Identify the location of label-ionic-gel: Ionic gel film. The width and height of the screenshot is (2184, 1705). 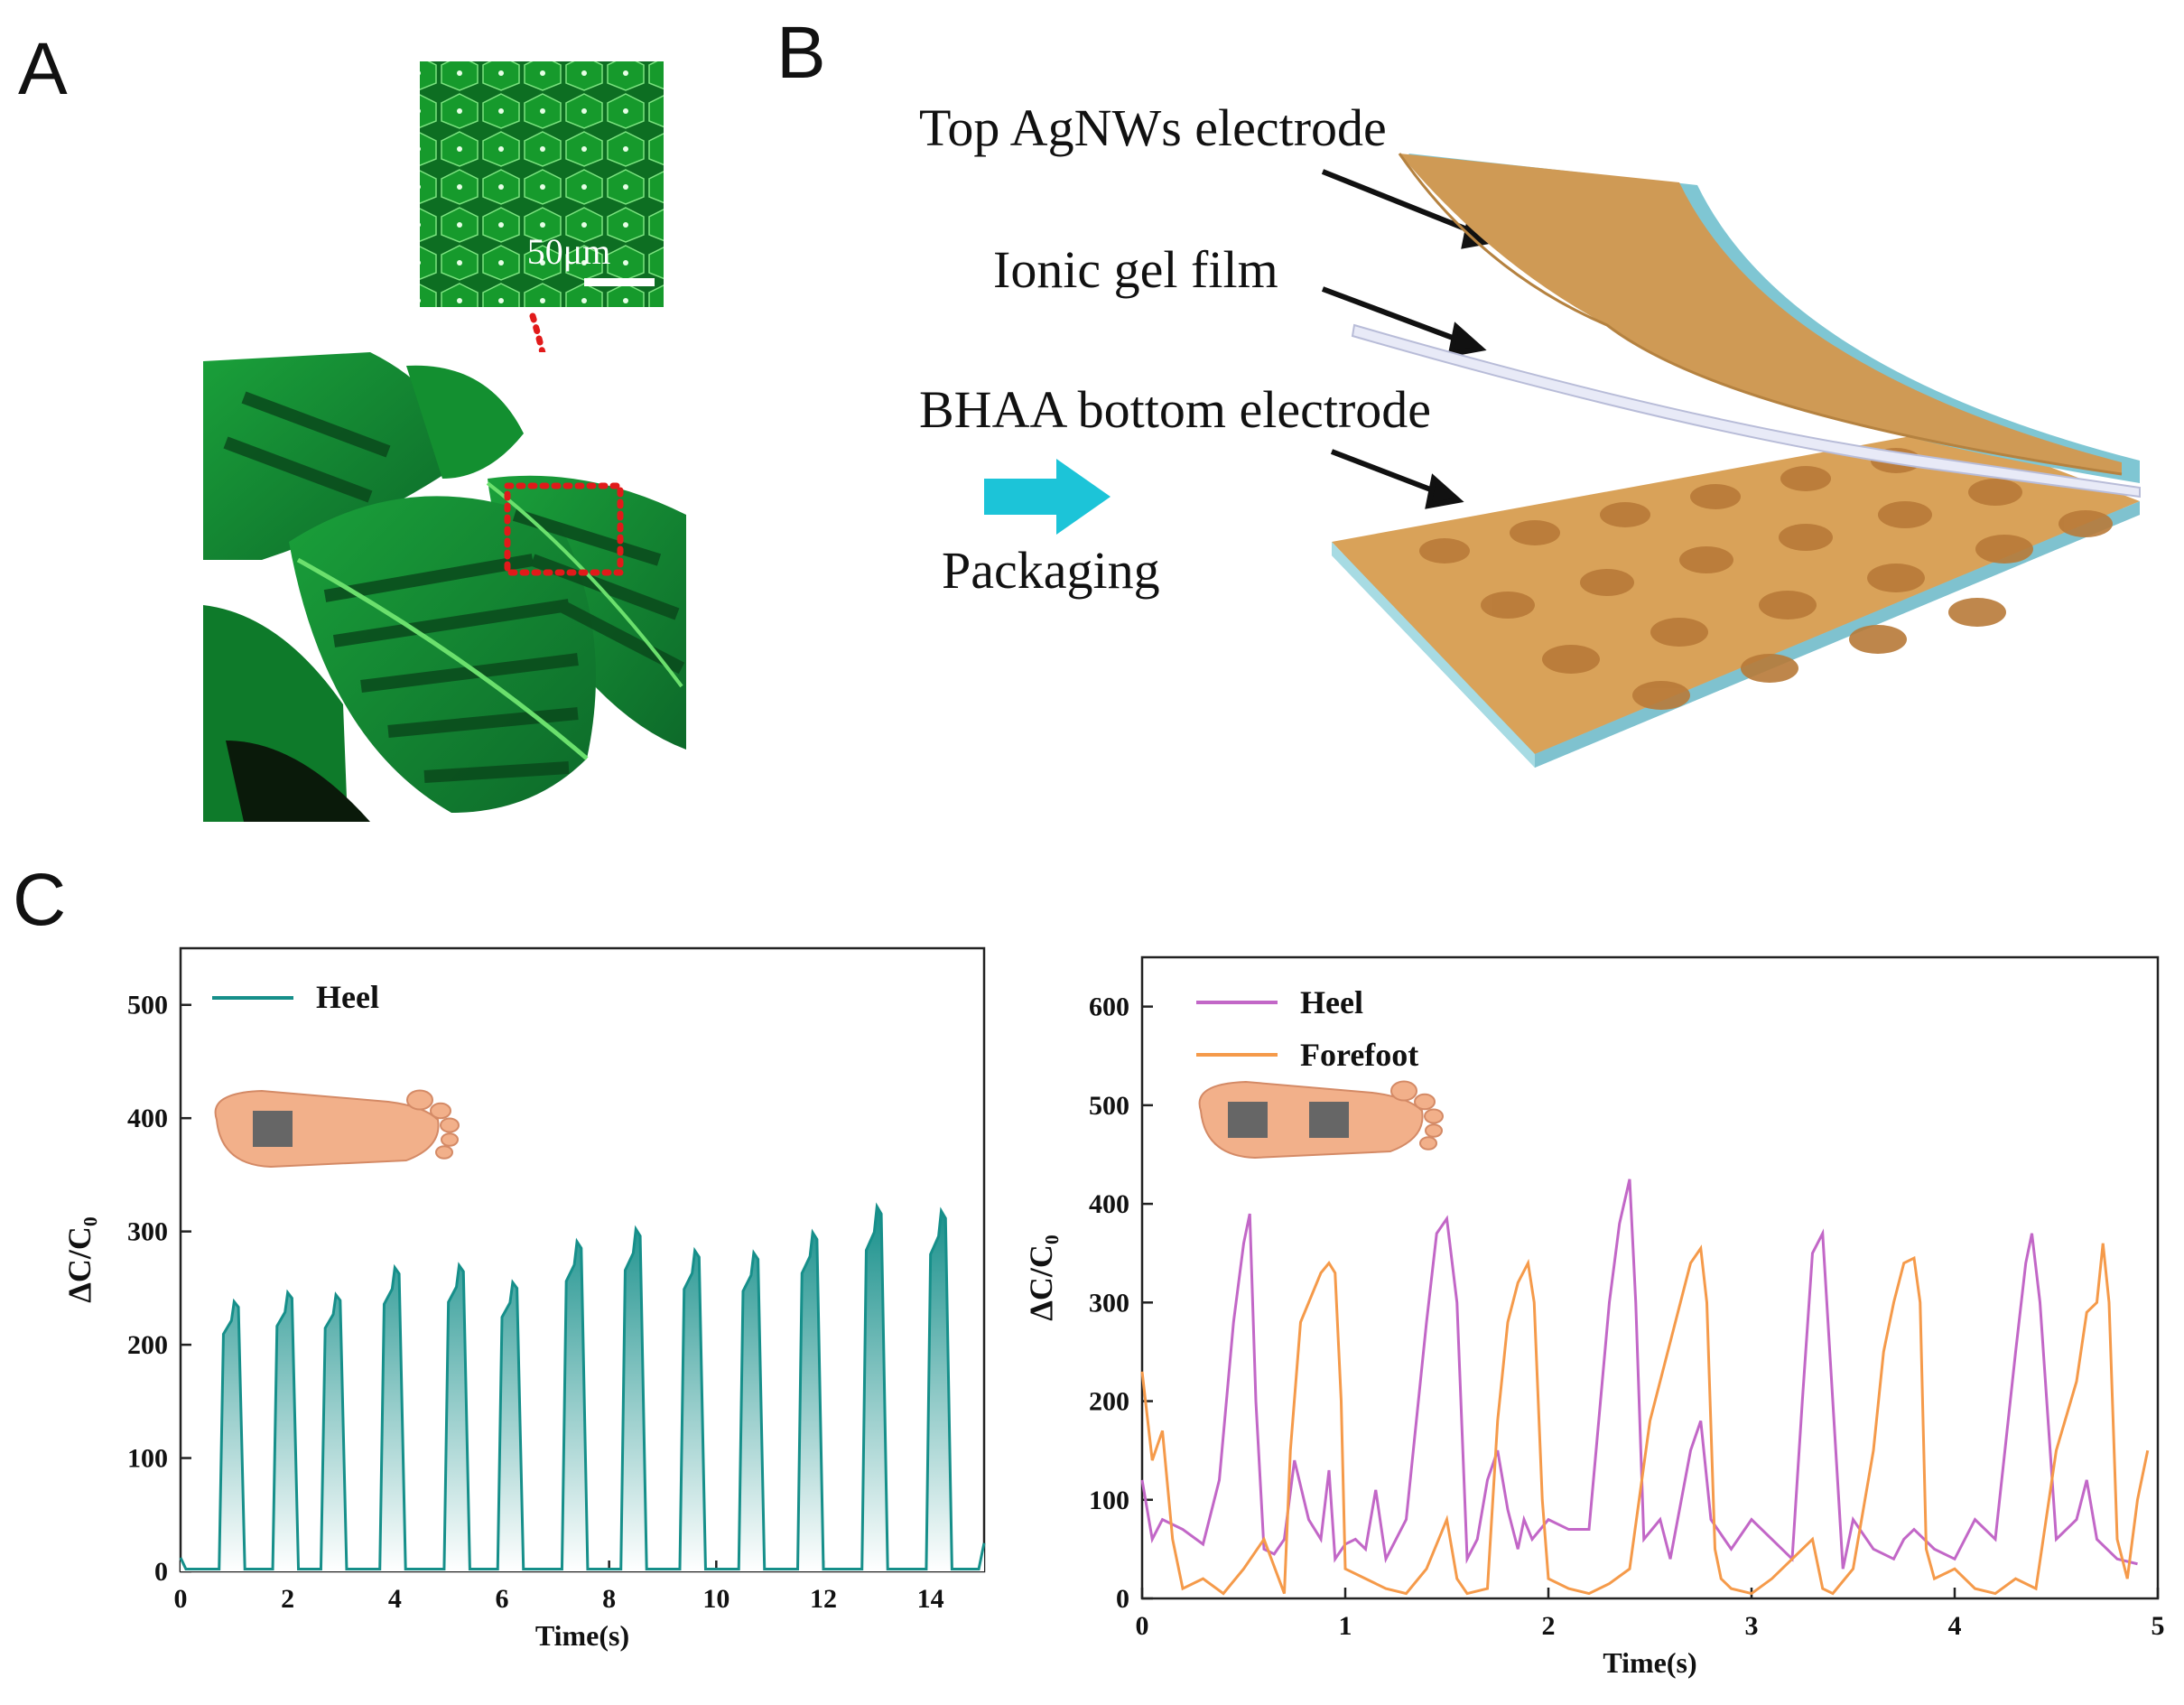
(1135, 269).